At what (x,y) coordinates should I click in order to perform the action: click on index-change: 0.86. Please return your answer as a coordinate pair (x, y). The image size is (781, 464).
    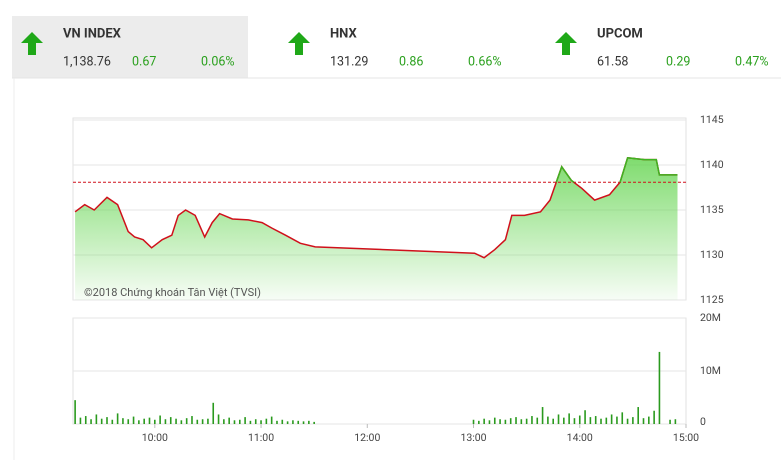
    Looking at the image, I should click on (411, 61).